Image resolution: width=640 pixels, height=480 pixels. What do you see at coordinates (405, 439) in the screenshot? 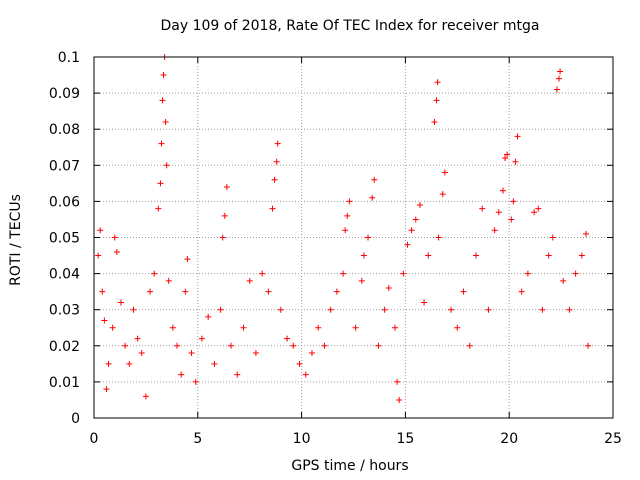
I see `x-tick-label: 15` at bounding box center [405, 439].